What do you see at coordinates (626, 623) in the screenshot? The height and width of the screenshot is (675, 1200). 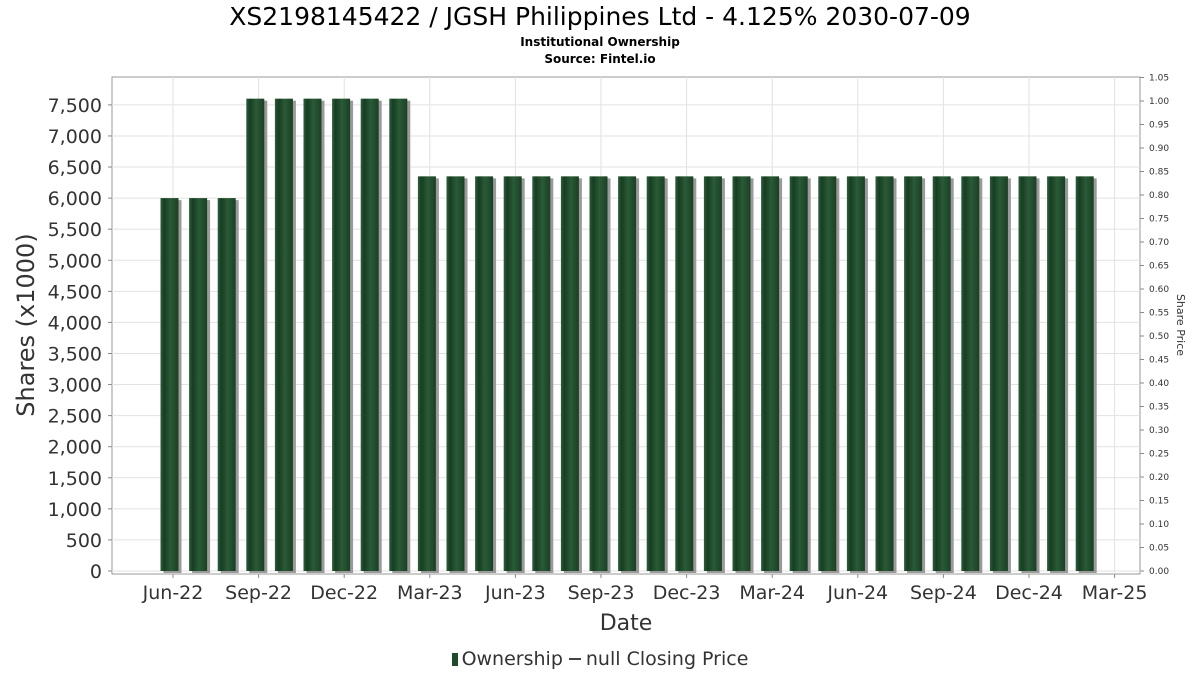 I see `x-axis-label: Date` at bounding box center [626, 623].